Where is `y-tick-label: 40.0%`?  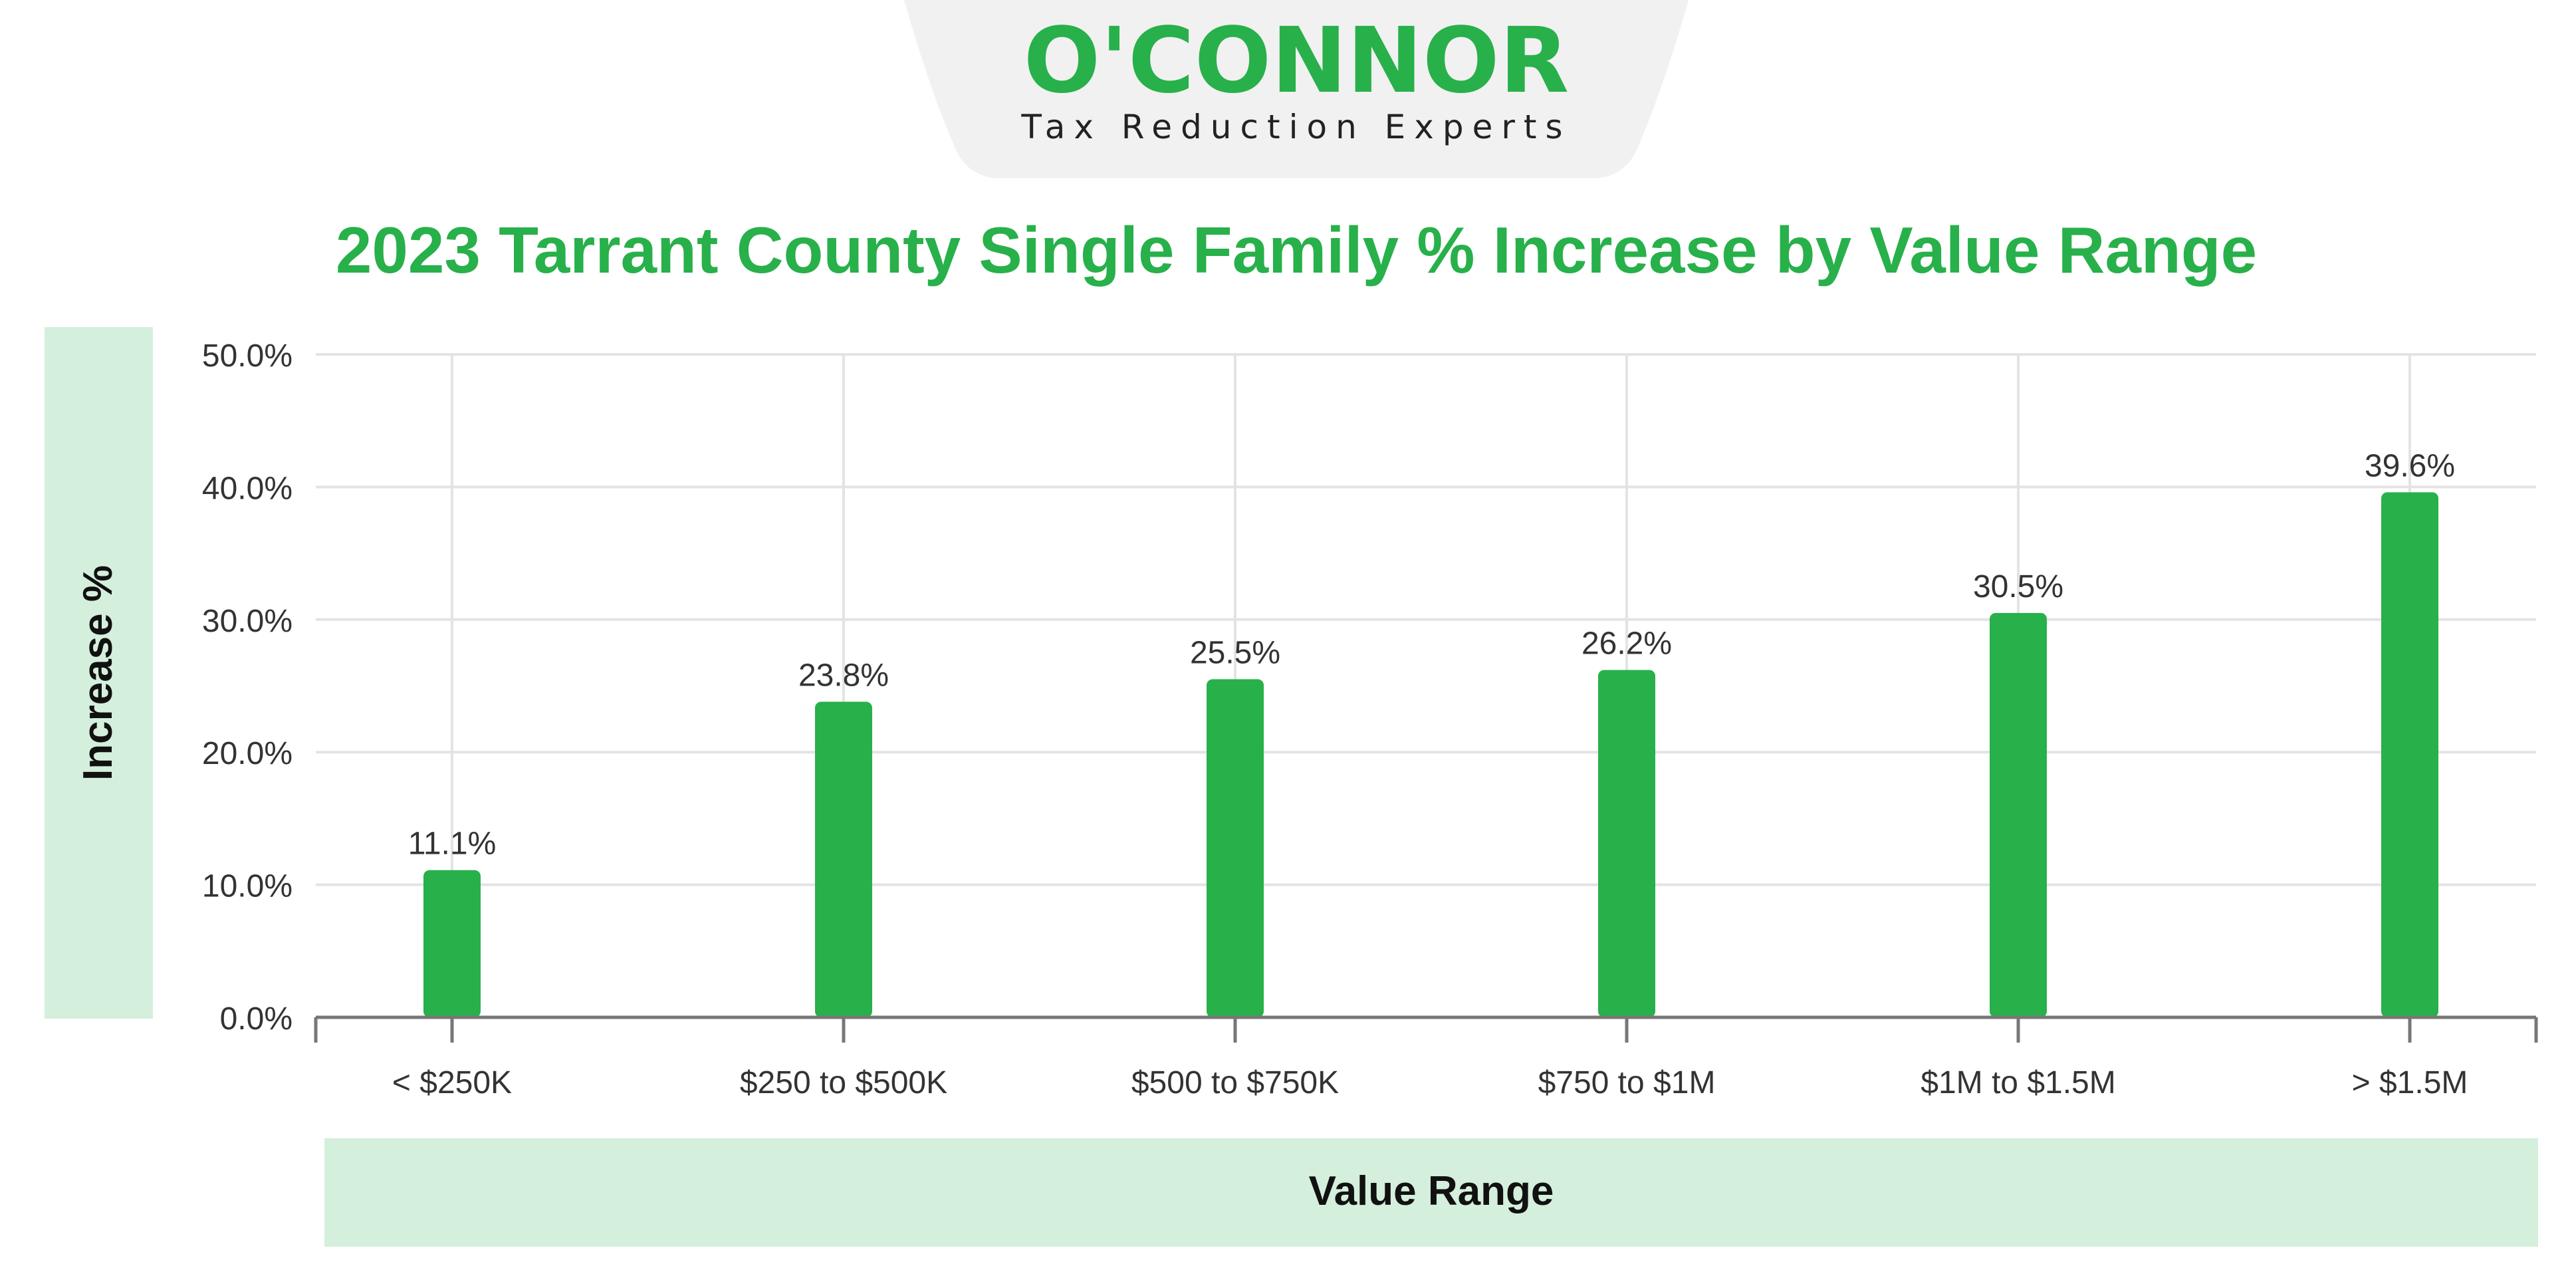
y-tick-label: 40.0% is located at coordinates (247, 488).